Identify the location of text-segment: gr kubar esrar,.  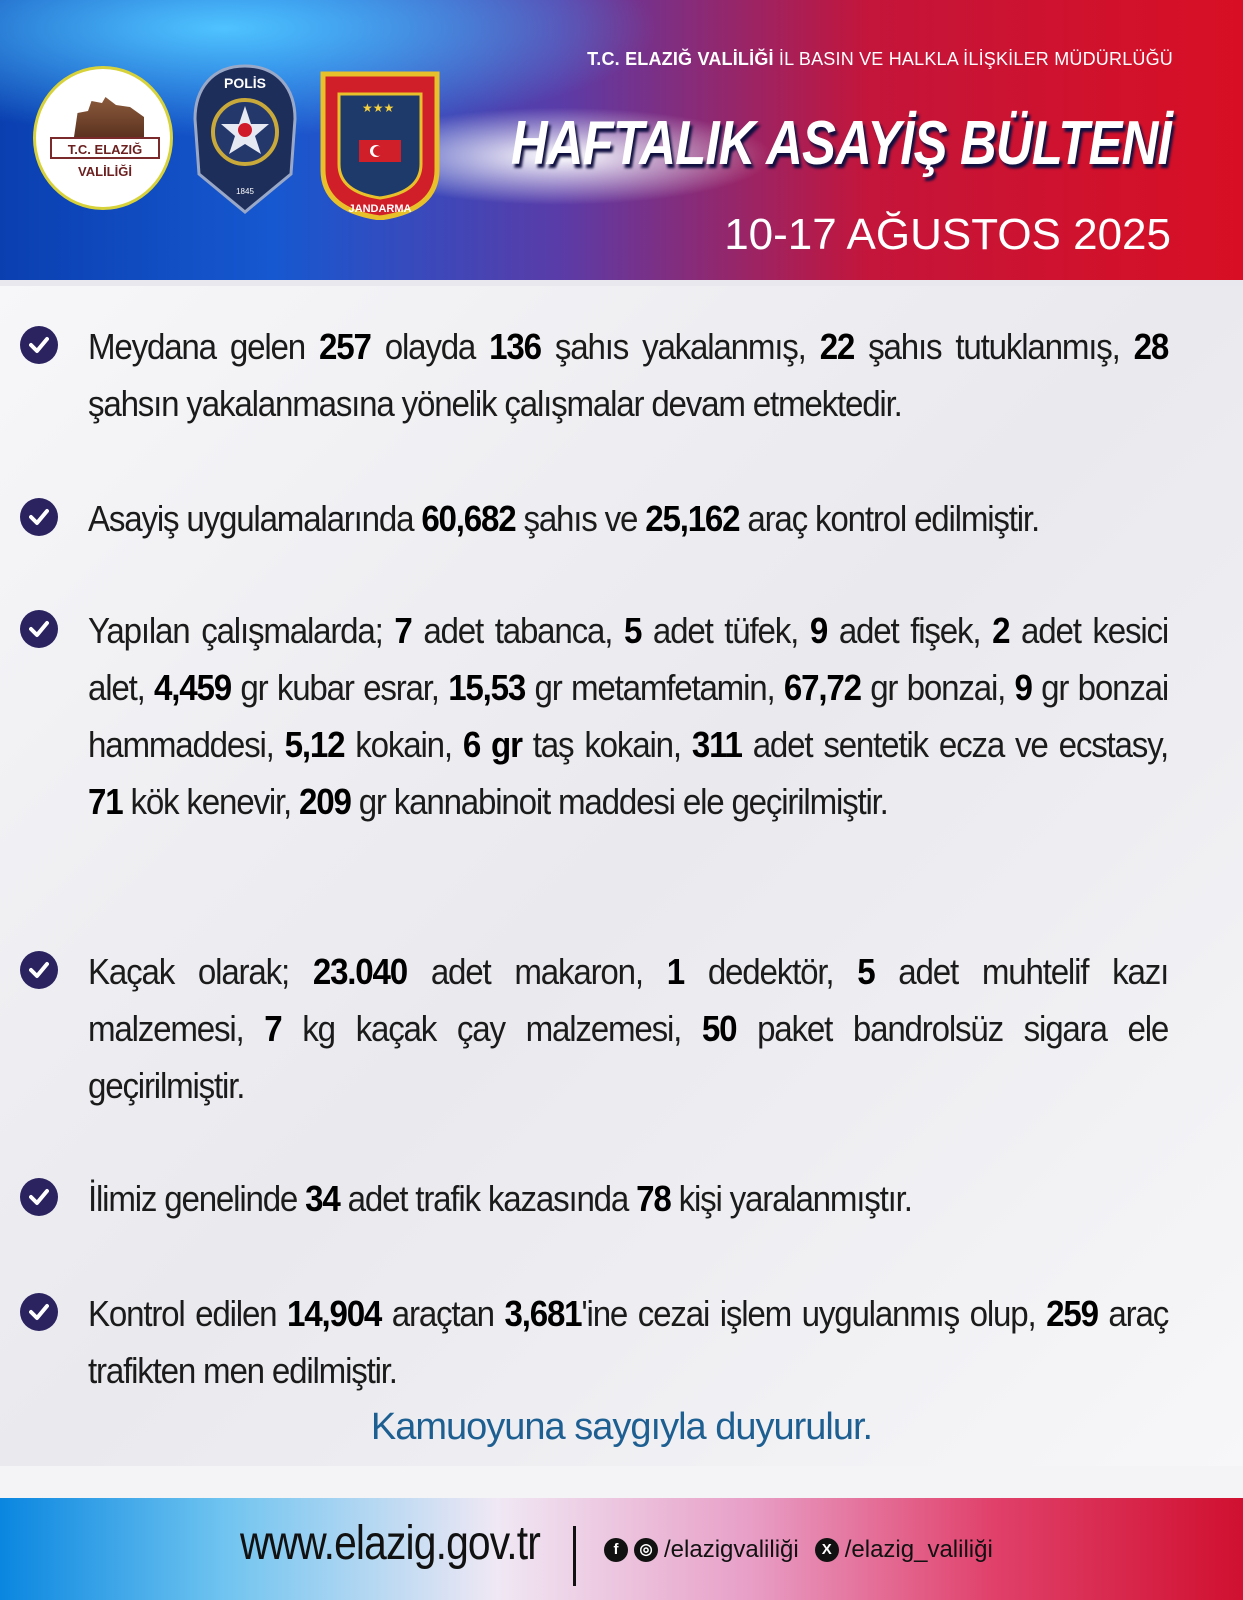
(339, 687).